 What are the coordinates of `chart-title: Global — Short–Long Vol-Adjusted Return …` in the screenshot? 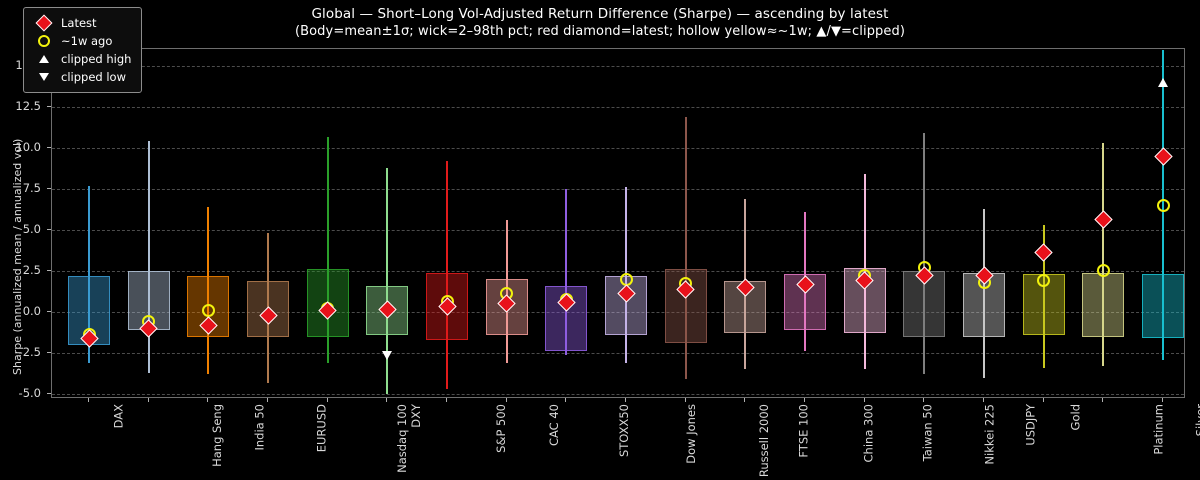 It's located at (600, 14).